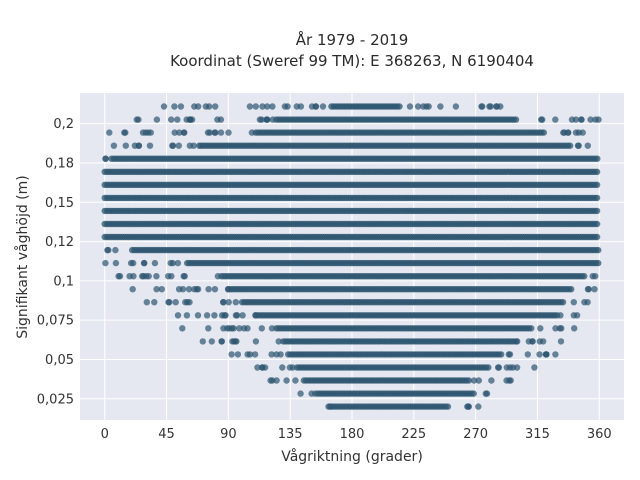  I want to click on x-tick-label: 225, so click(413, 434).